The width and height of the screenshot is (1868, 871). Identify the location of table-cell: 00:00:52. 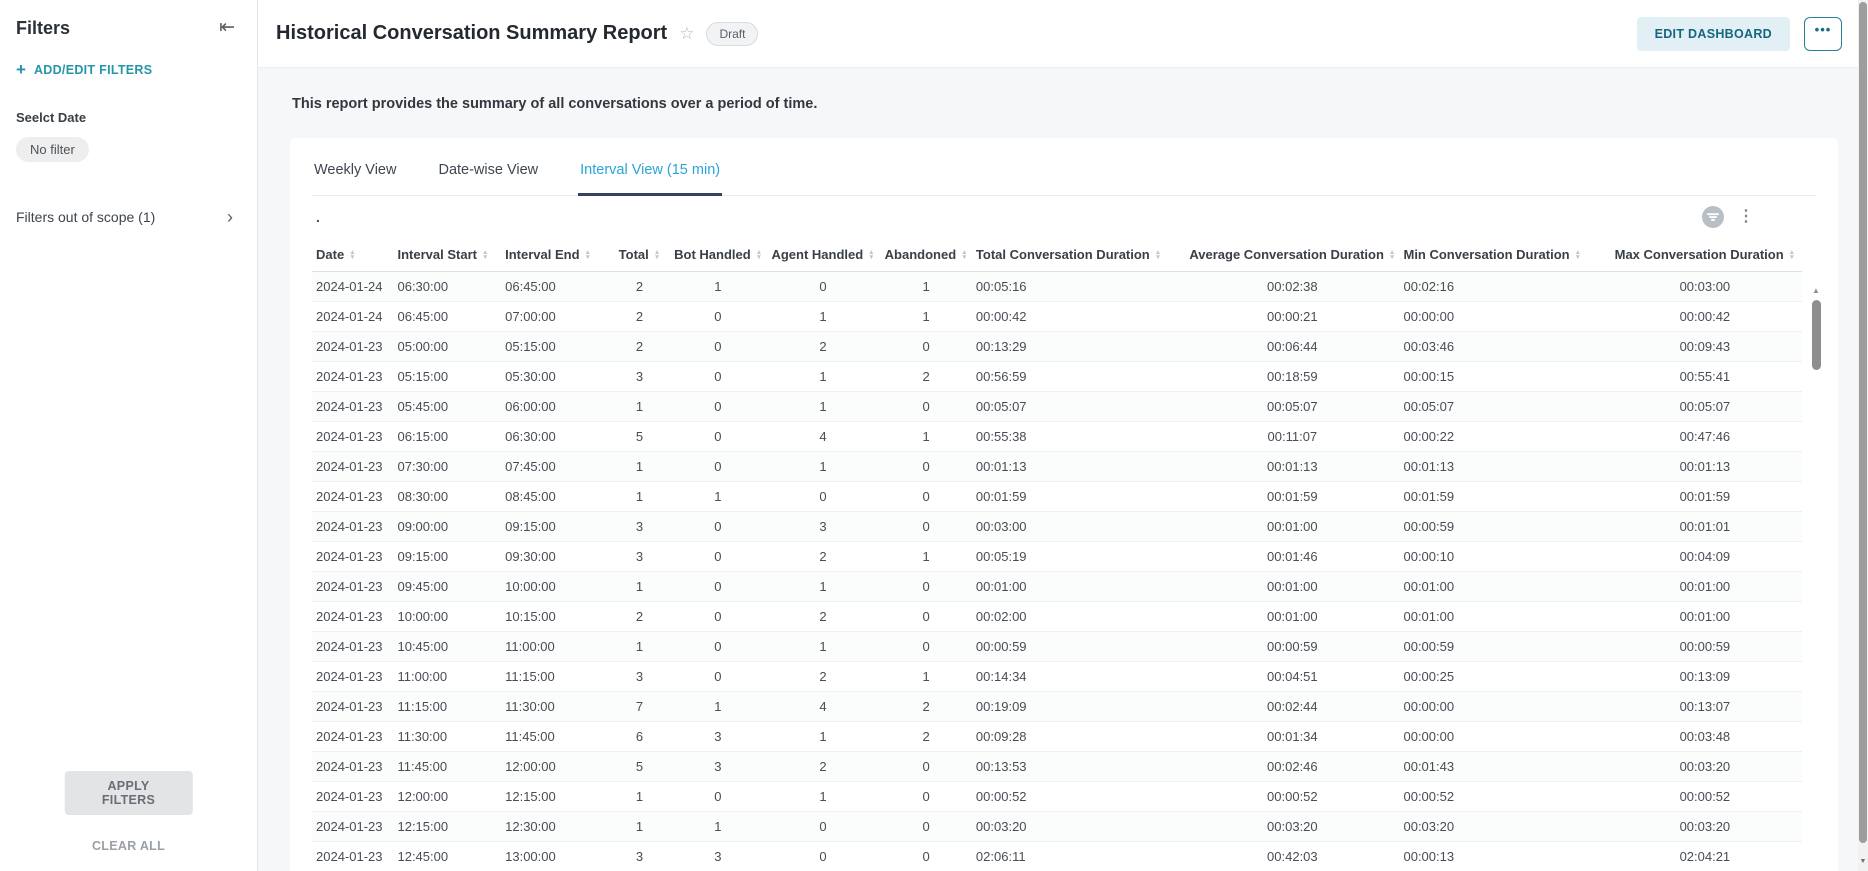
(1704, 796).